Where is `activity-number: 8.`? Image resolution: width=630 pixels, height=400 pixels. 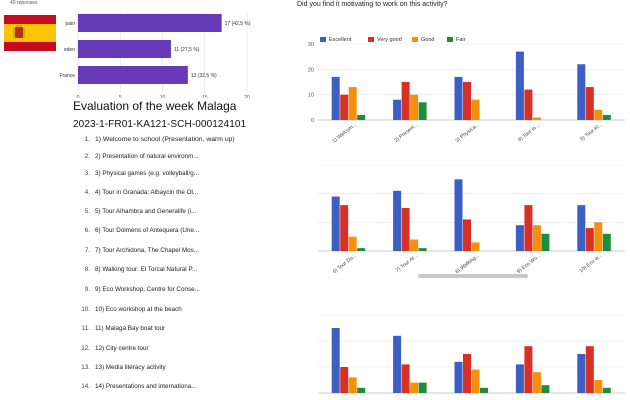
activity-number: 8. is located at coordinates (87, 269).